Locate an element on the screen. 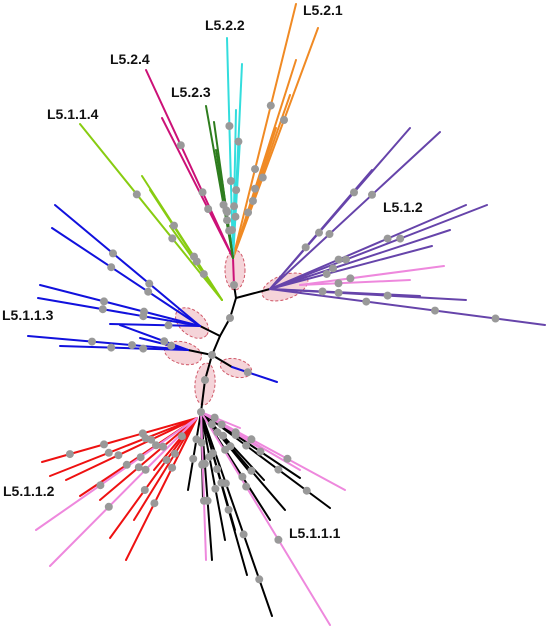 This screenshot has height=626, width=547. clade-label-l512: L5.1.2 is located at coordinates (403, 207).